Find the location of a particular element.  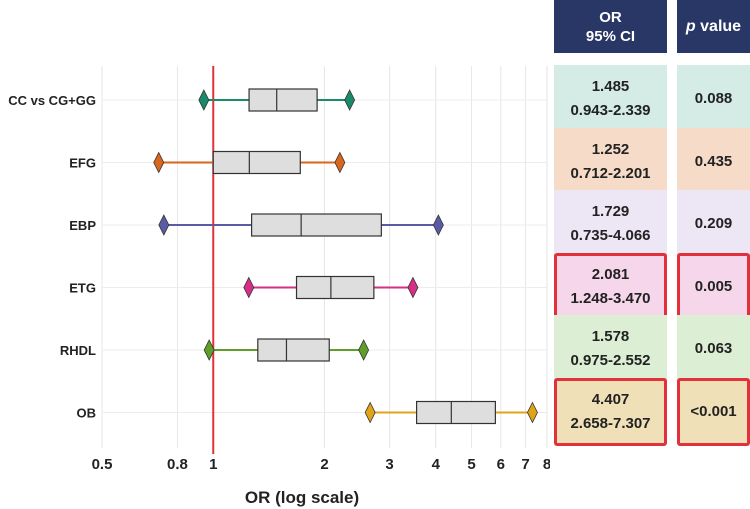

forest-row-efg: EFG is located at coordinates (207, 162).